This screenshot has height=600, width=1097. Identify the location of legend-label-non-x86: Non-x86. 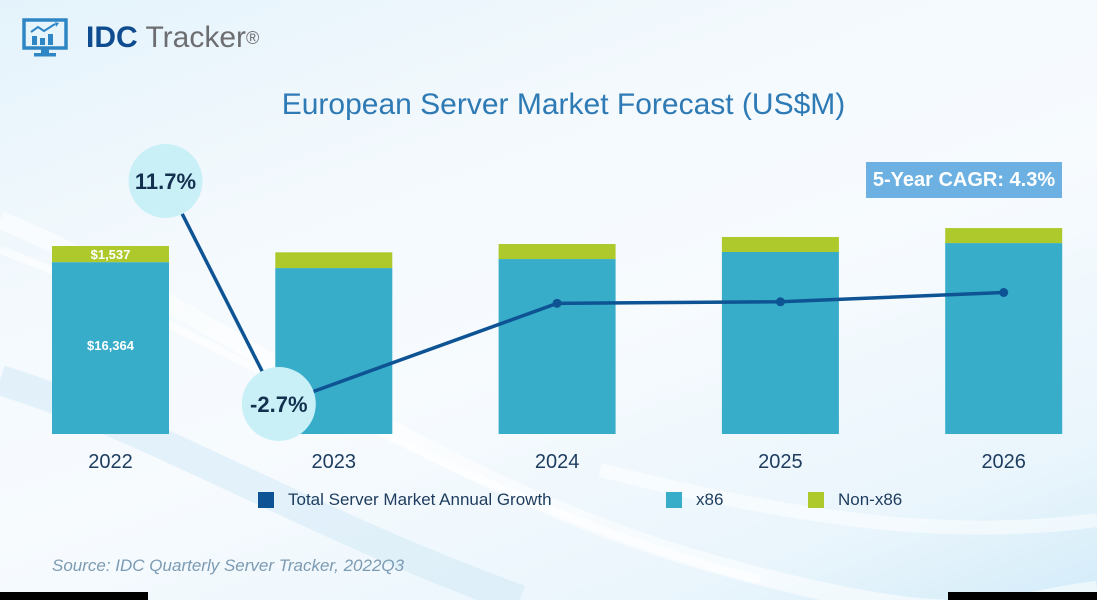
(870, 499).